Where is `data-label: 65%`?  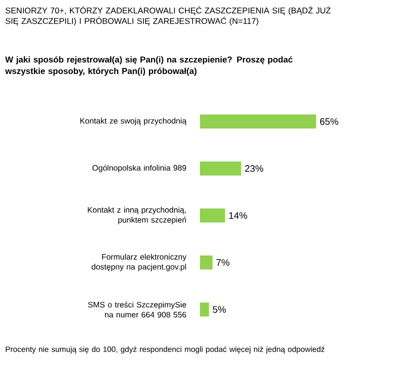
data-label: 65% is located at coordinates (329, 121).